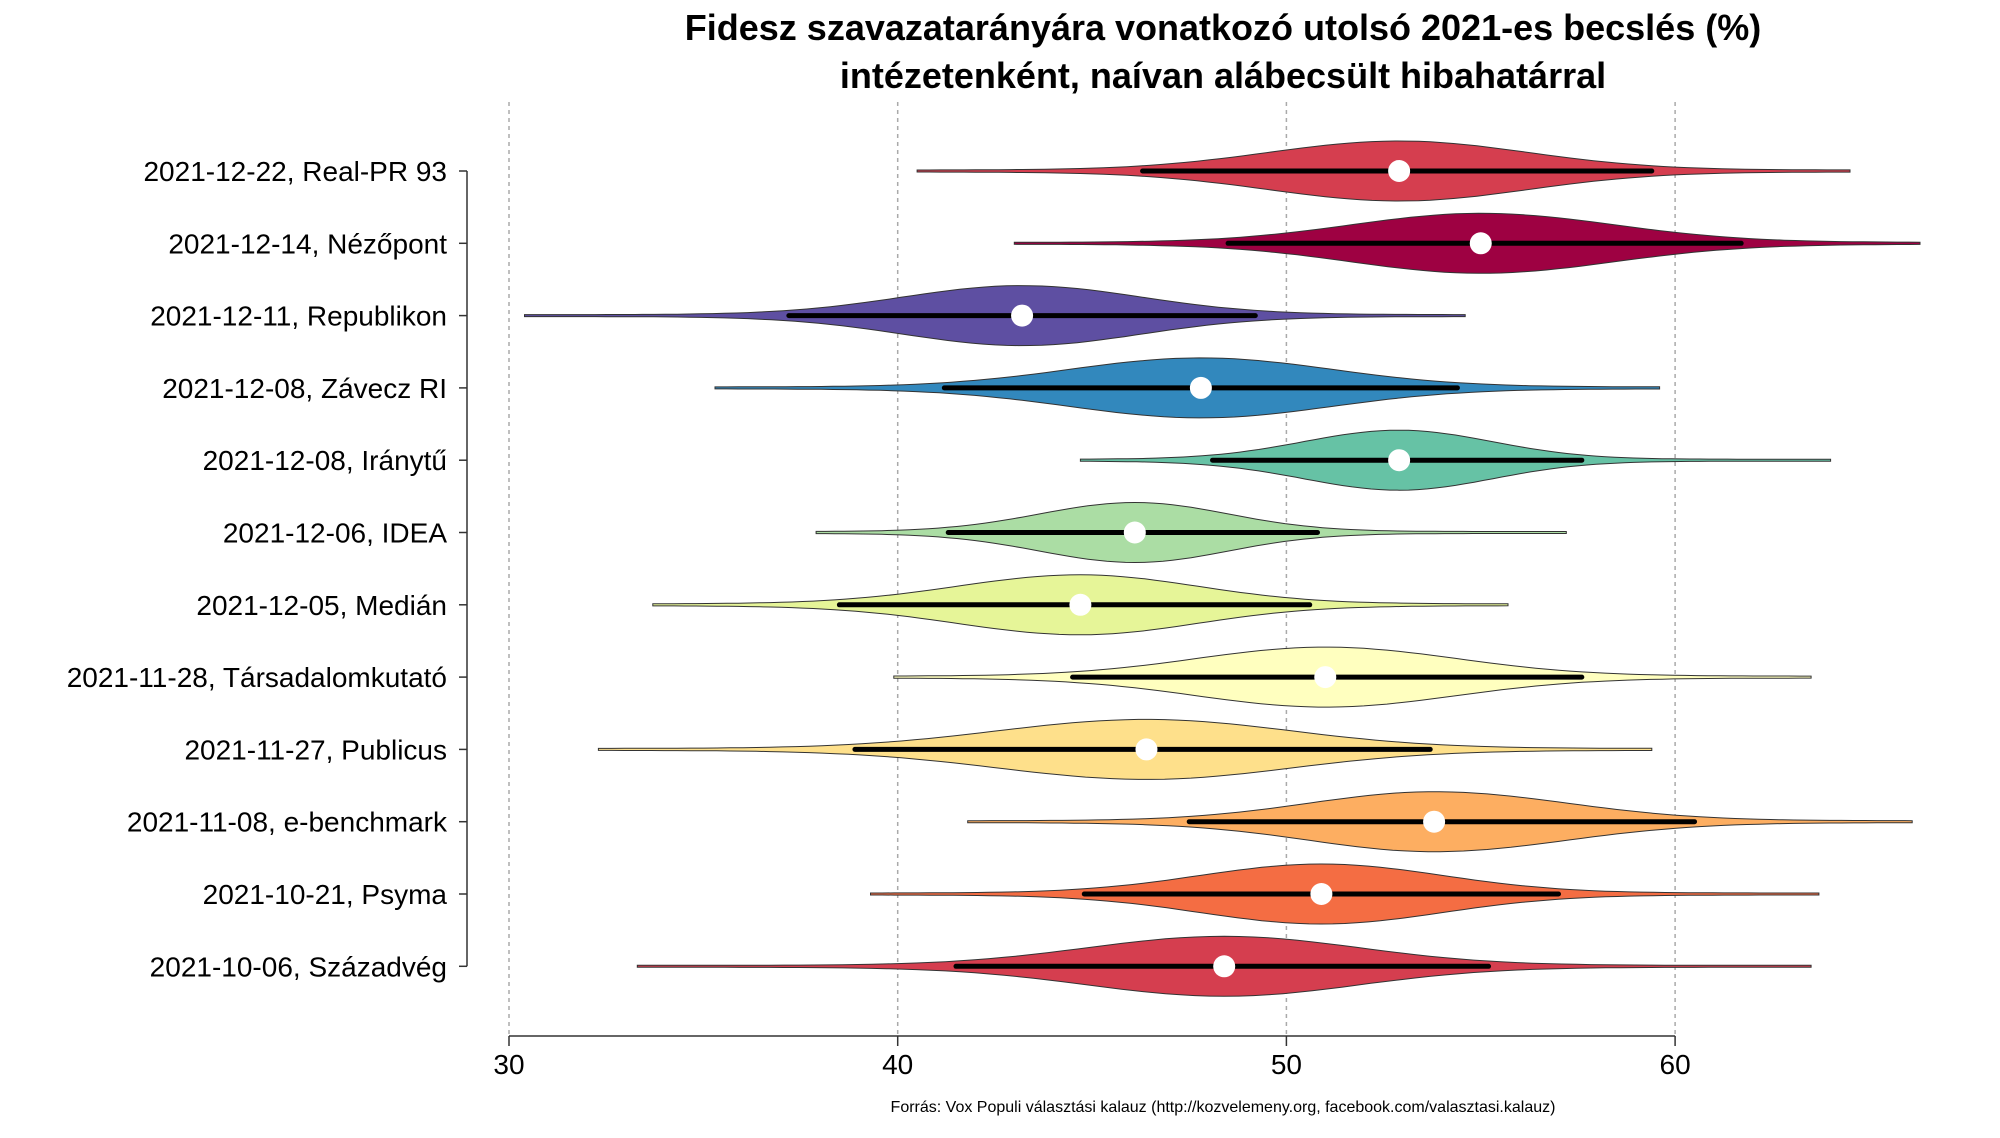 This screenshot has height=1138, width=2000. What do you see at coordinates (508, 1064) in the screenshot?
I see `x-tick-label: 30` at bounding box center [508, 1064].